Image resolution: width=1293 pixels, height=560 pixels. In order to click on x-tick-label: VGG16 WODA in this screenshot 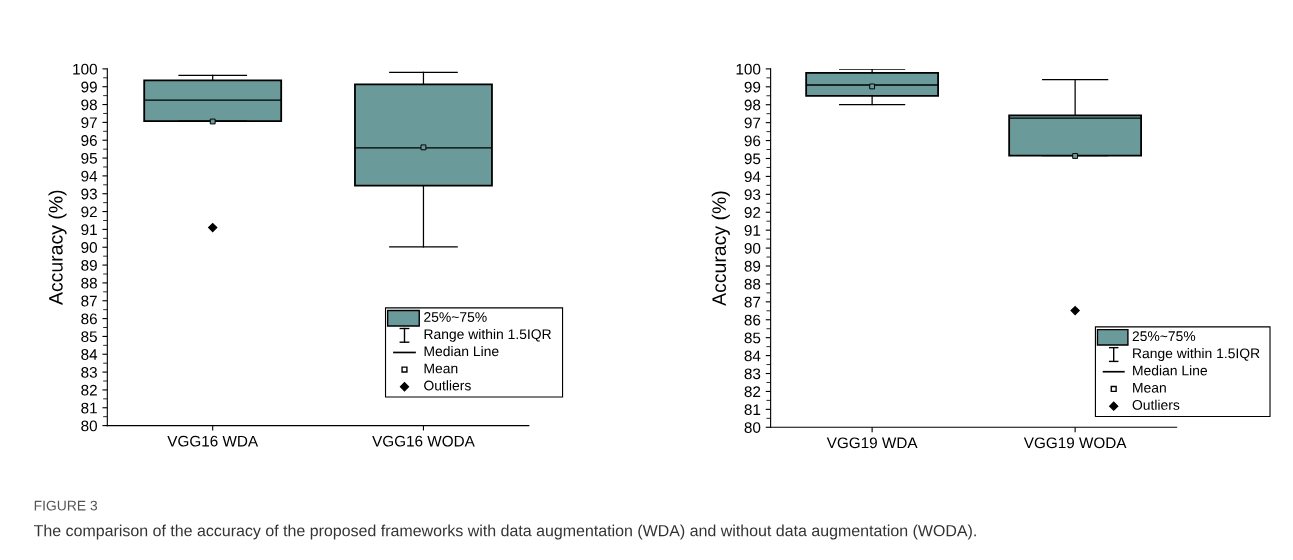, I will do `click(423, 441)`.